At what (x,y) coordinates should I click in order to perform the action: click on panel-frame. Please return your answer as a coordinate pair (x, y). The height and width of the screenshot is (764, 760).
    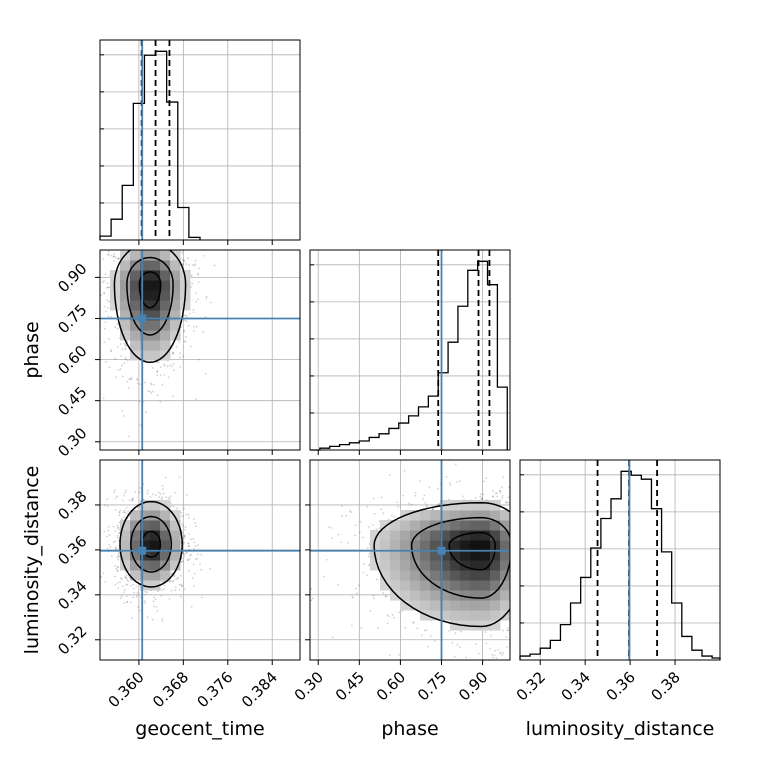
    Looking at the image, I should click on (200, 140).